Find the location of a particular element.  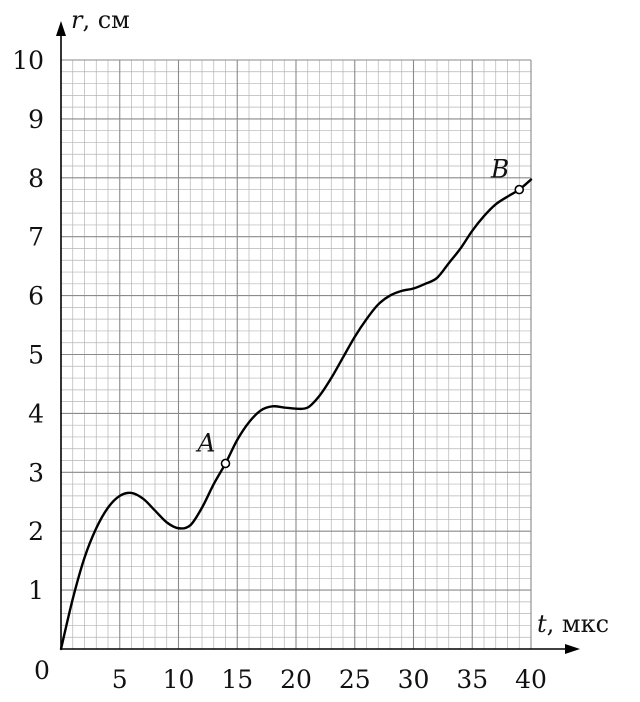

y-axis-label: r, см is located at coordinates (100, 20).